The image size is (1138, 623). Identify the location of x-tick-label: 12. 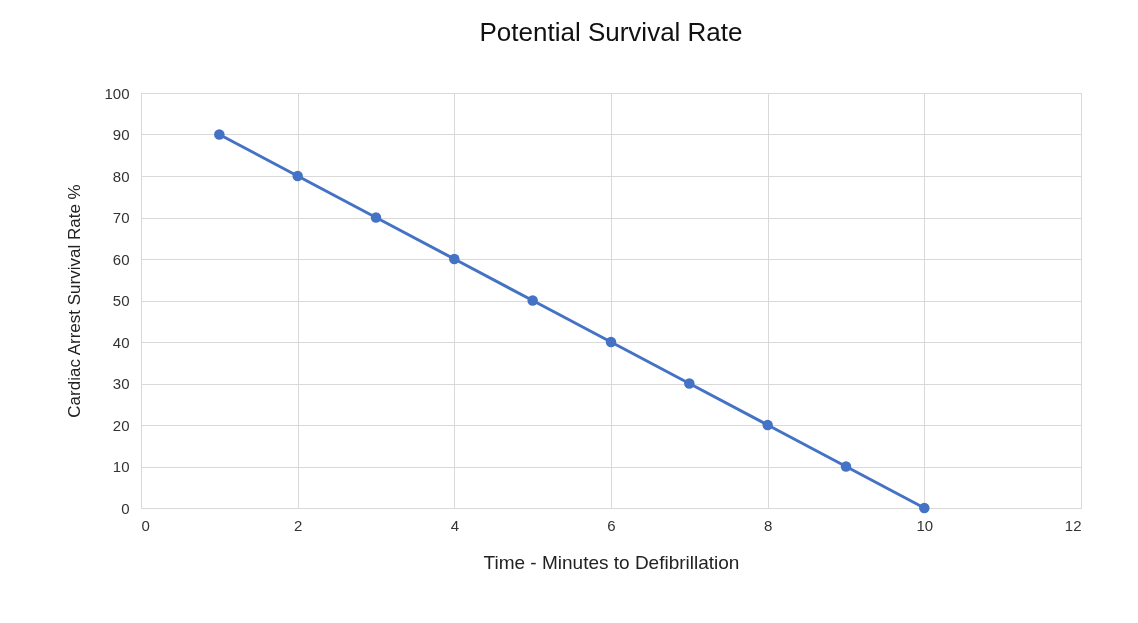
(1073, 525).